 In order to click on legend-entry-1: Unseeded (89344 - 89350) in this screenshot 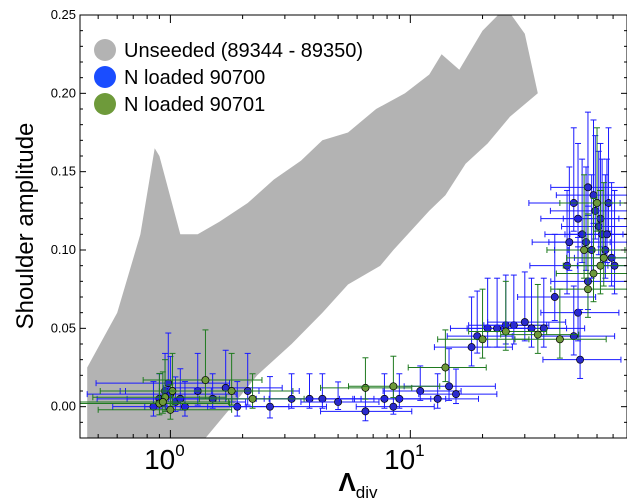, I will do `click(228, 50)`.